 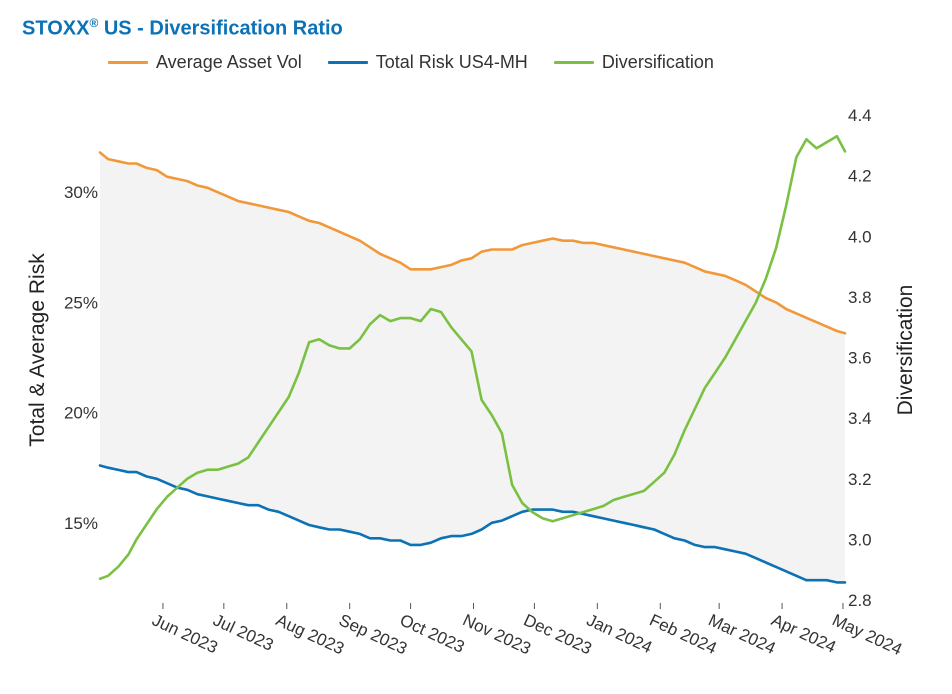 What do you see at coordinates (803, 633) in the screenshot?
I see `x-tick-label-apr-2024: Apr 2024` at bounding box center [803, 633].